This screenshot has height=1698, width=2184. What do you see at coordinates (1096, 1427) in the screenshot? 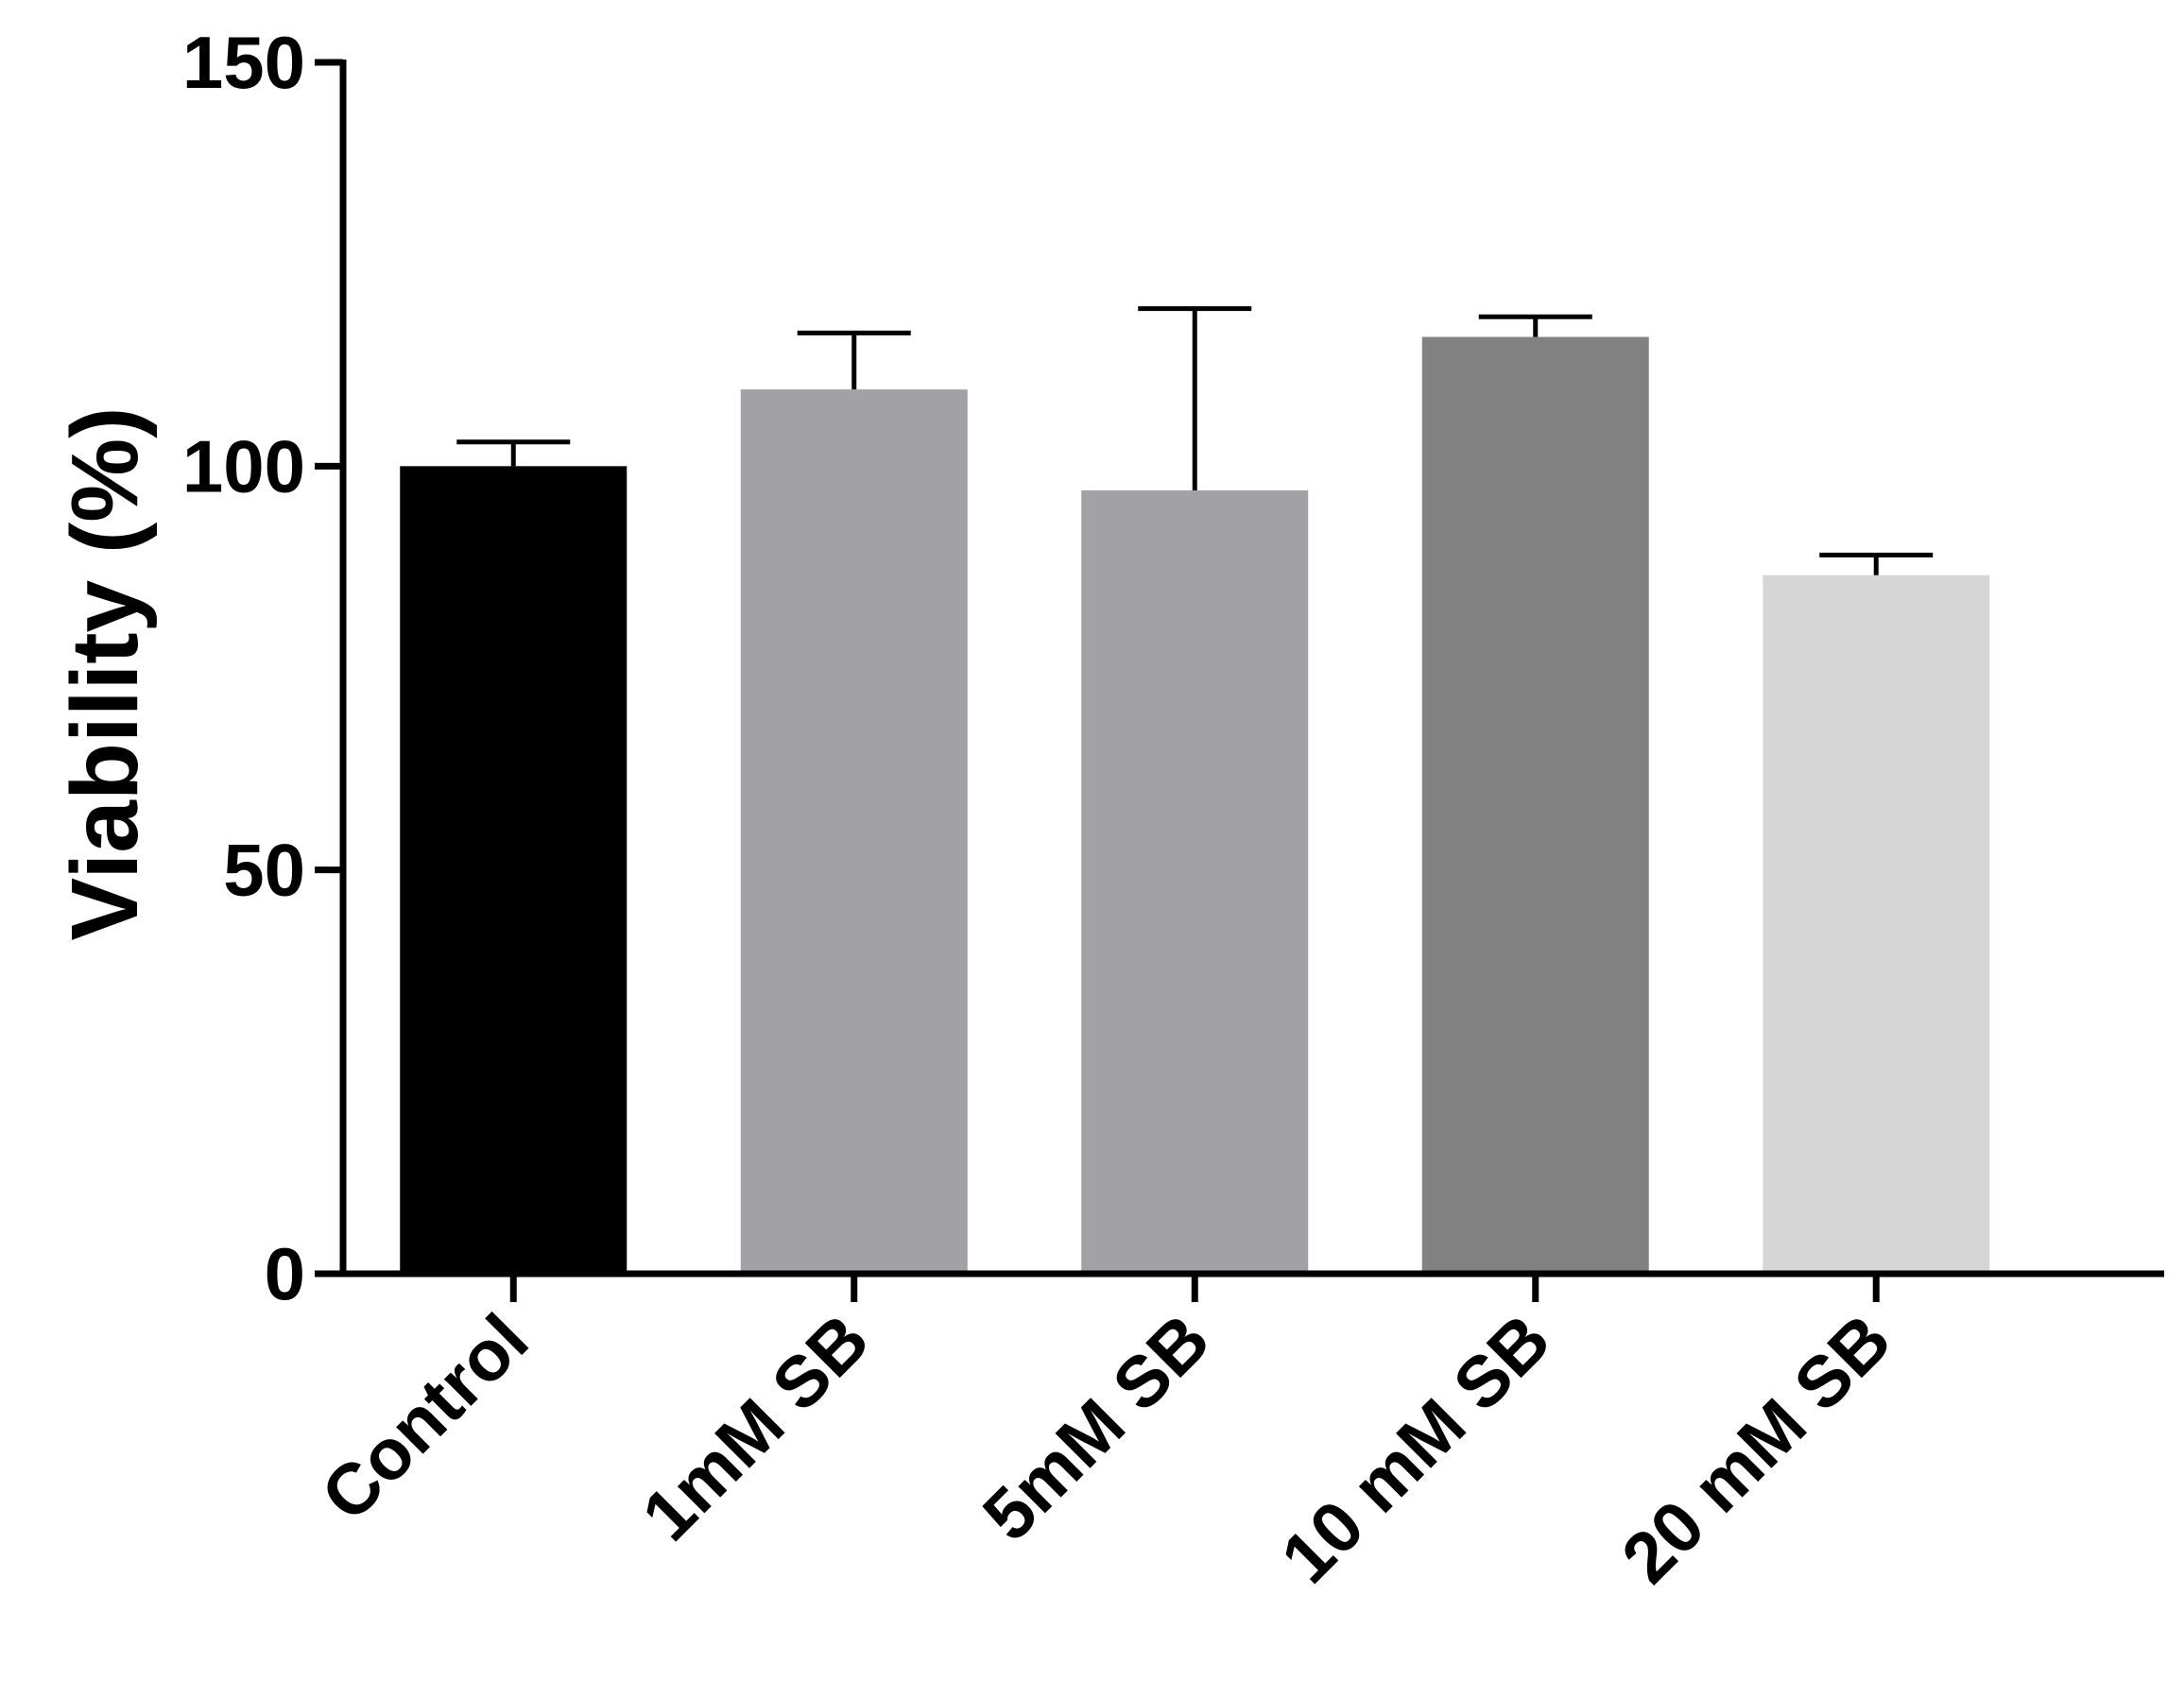
I see `x-tick-label-5mm-sb: 5mM SB` at bounding box center [1096, 1427].